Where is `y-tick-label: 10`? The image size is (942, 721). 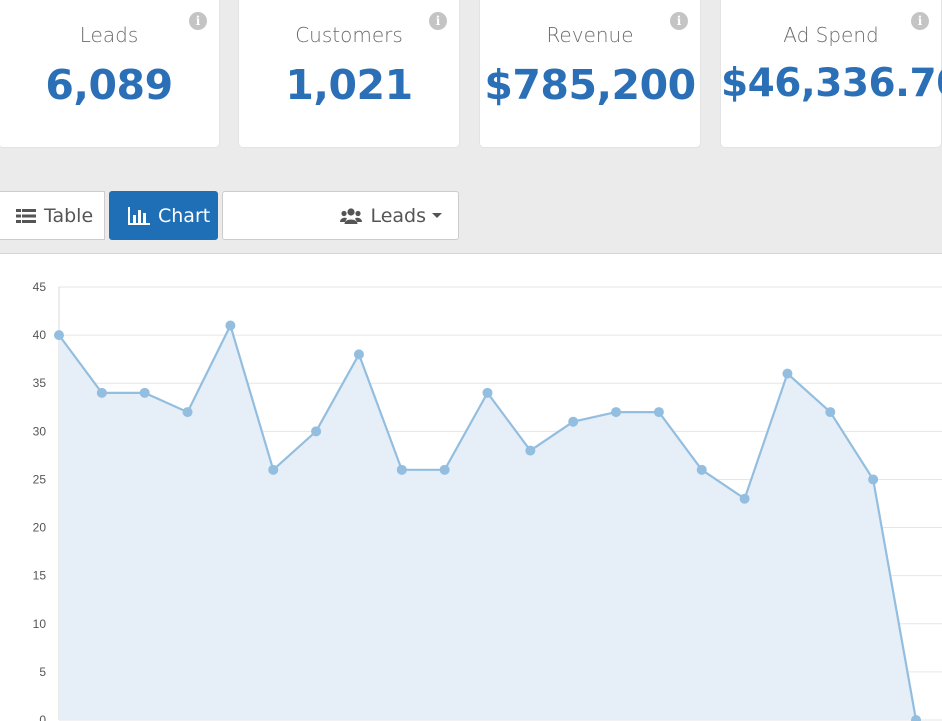
y-tick-label: 10 is located at coordinates (40, 624).